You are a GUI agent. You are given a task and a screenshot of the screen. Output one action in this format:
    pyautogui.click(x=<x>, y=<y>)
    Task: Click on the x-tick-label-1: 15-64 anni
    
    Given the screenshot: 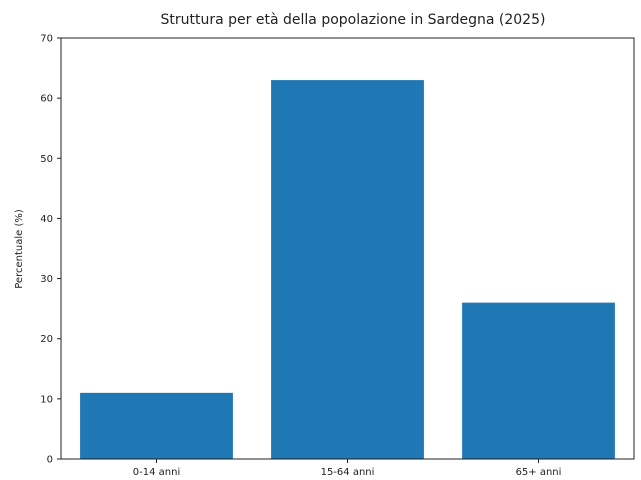 What is the action you would take?
    pyautogui.click(x=348, y=472)
    